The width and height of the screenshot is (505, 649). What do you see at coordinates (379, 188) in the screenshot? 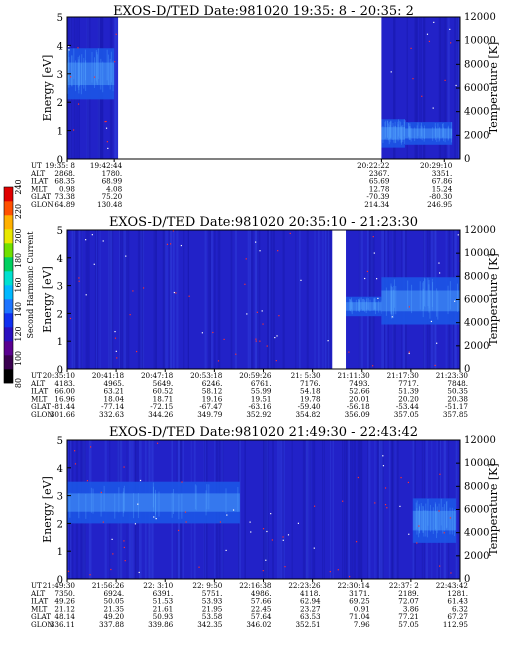
I see `orbit-value: 12.78` at bounding box center [379, 188].